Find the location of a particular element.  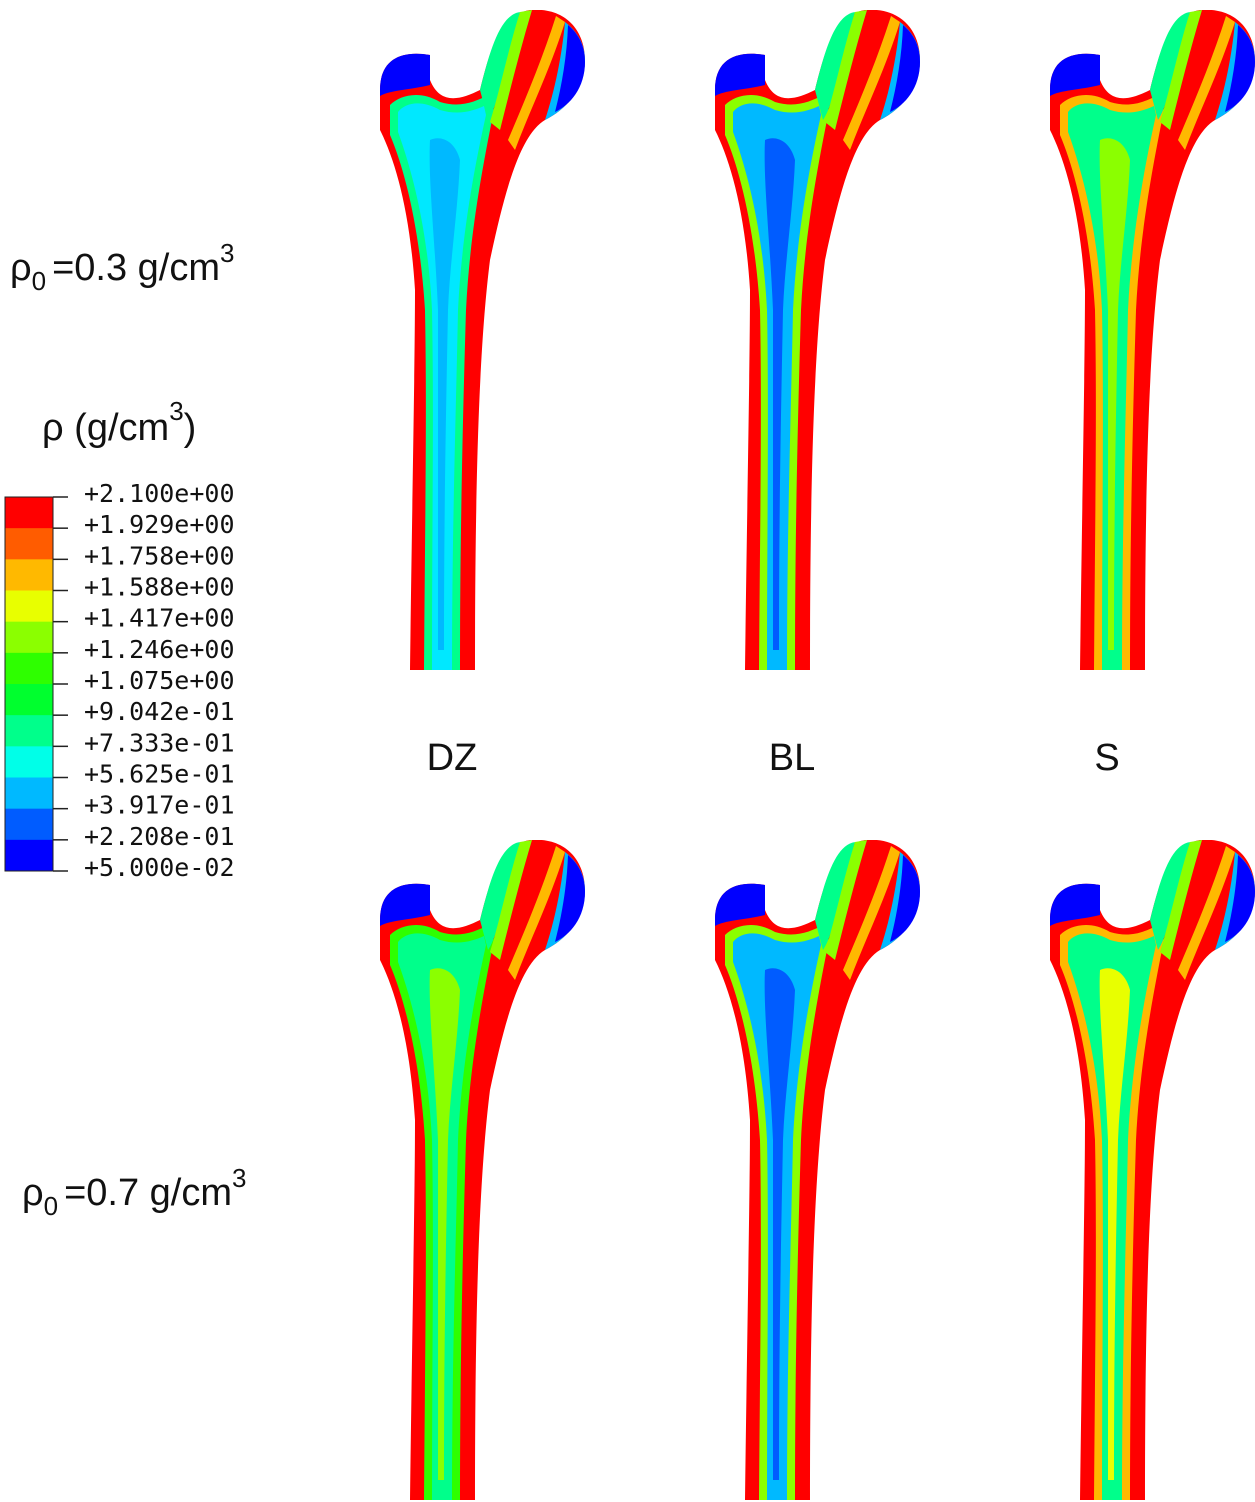

legend-tick-label: +9.042e-01 is located at coordinates (159, 711).